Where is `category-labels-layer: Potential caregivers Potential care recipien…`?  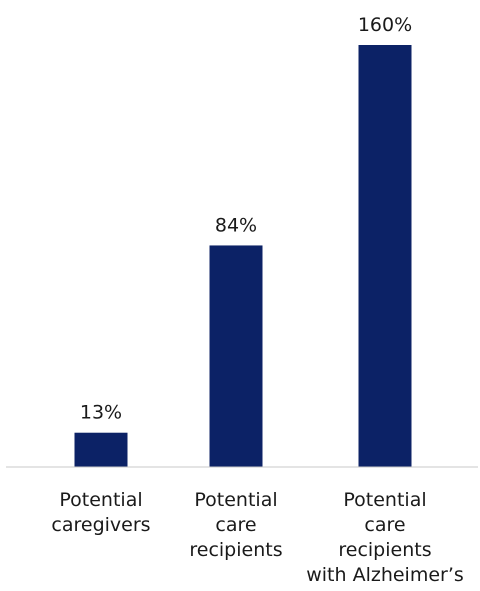
category-labels-layer: Potential caregivers Potential care recipien… is located at coordinates (257, 537).